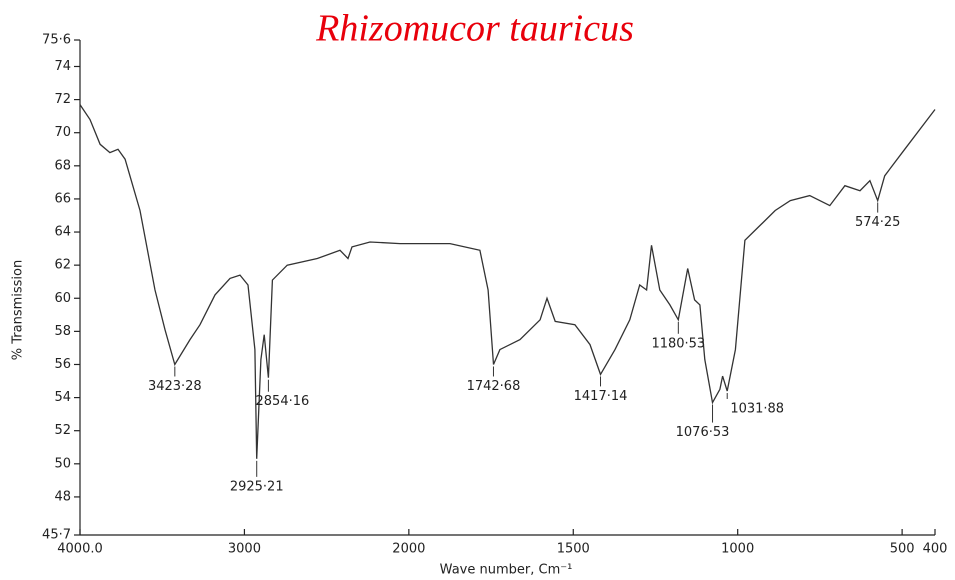  Describe the element at coordinates (757, 408) in the screenshot. I see `peak-label: 1031·88` at that location.